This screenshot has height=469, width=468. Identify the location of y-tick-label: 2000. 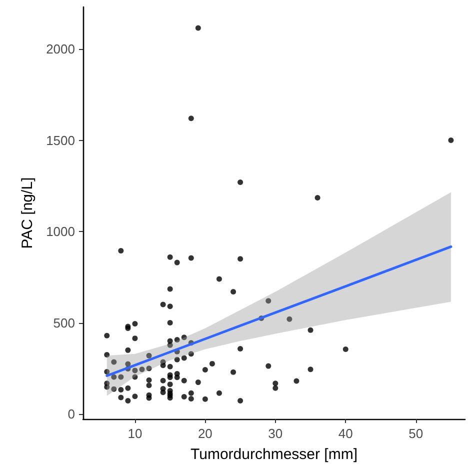
(60, 48).